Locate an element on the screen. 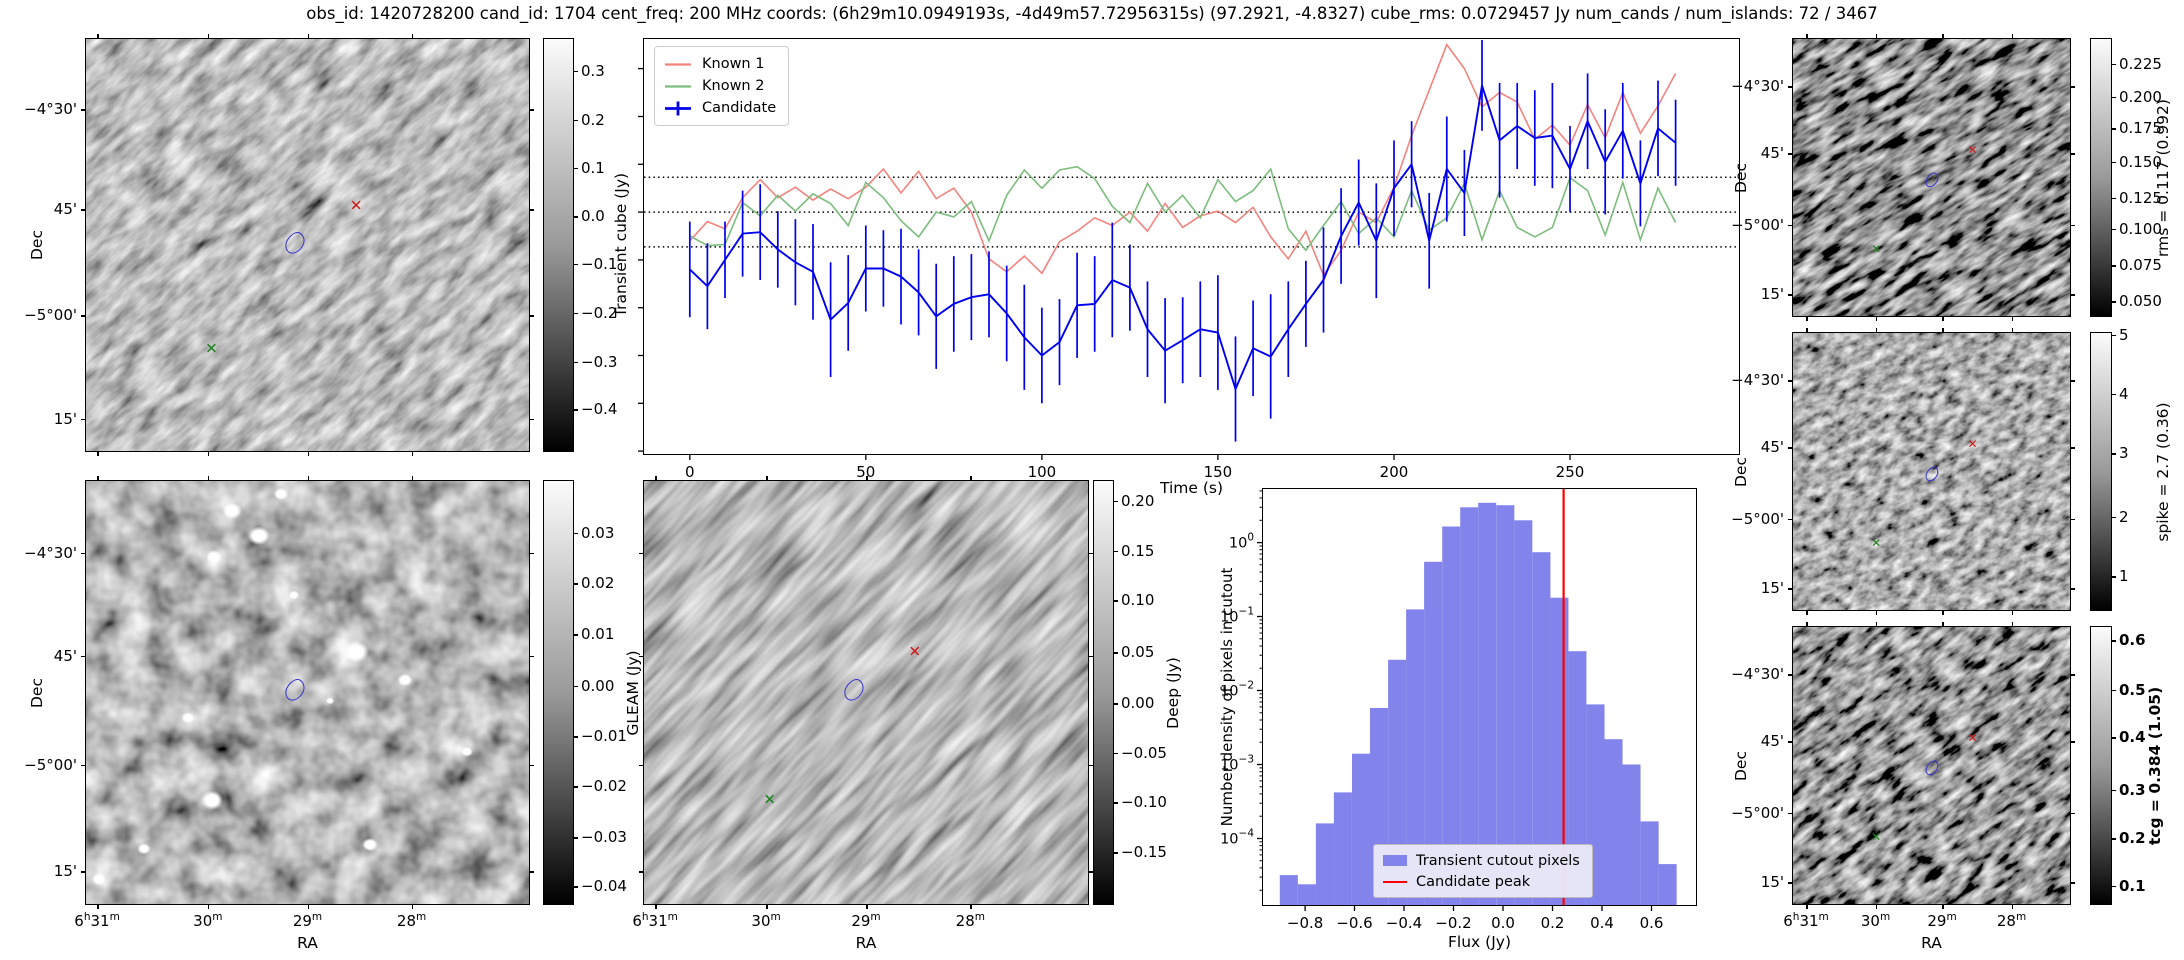 This screenshot has height=960, width=2184. tcg-colorbar: tcg = 0.384 (1.05) 0.6 0.5 0.4 0.3 0.2 0.1 is located at coordinates (2127, 765).